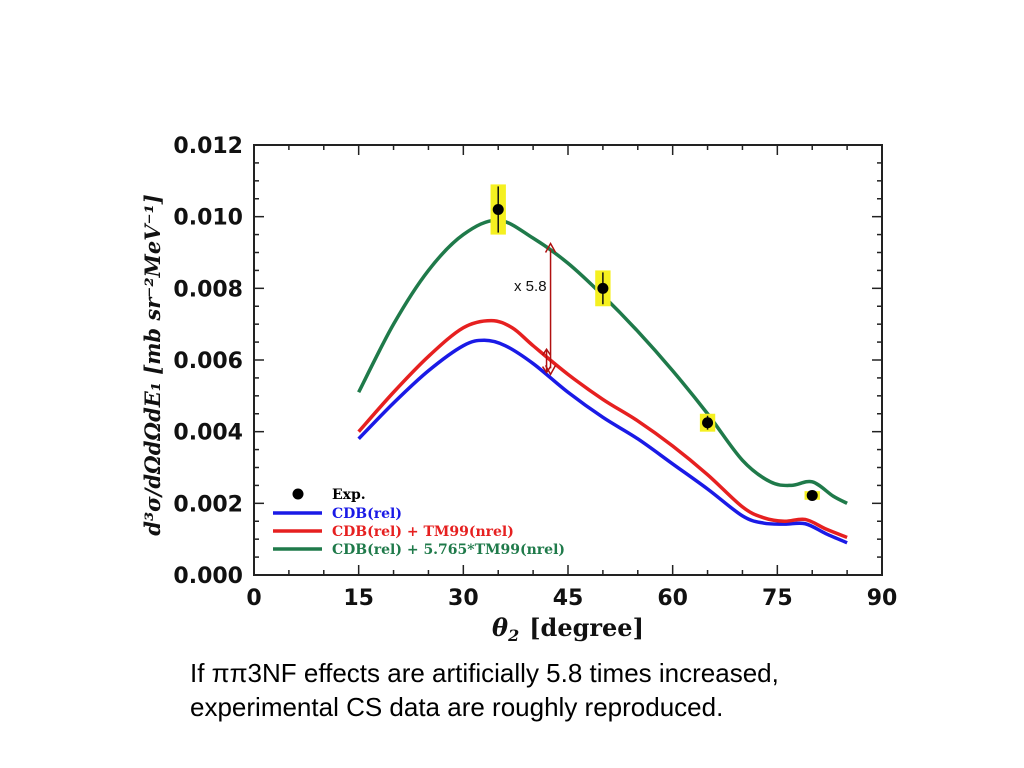  I want to click on legend-label-exp: Exp., so click(349, 495).